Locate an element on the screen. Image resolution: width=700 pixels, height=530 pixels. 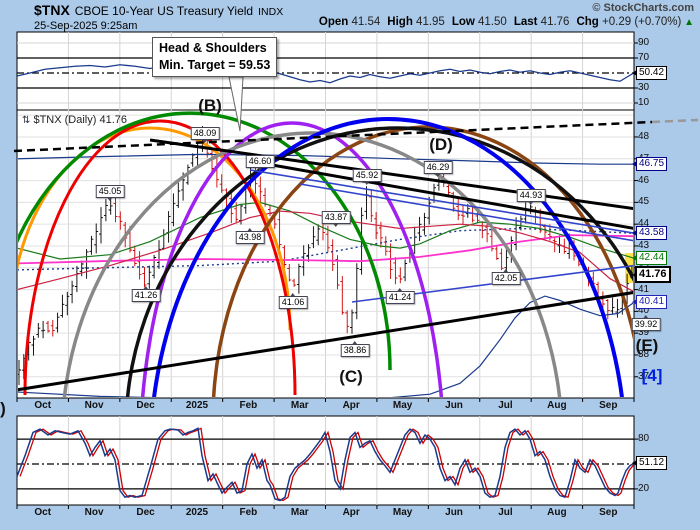
month-label: Nov is located at coordinates (94, 512).